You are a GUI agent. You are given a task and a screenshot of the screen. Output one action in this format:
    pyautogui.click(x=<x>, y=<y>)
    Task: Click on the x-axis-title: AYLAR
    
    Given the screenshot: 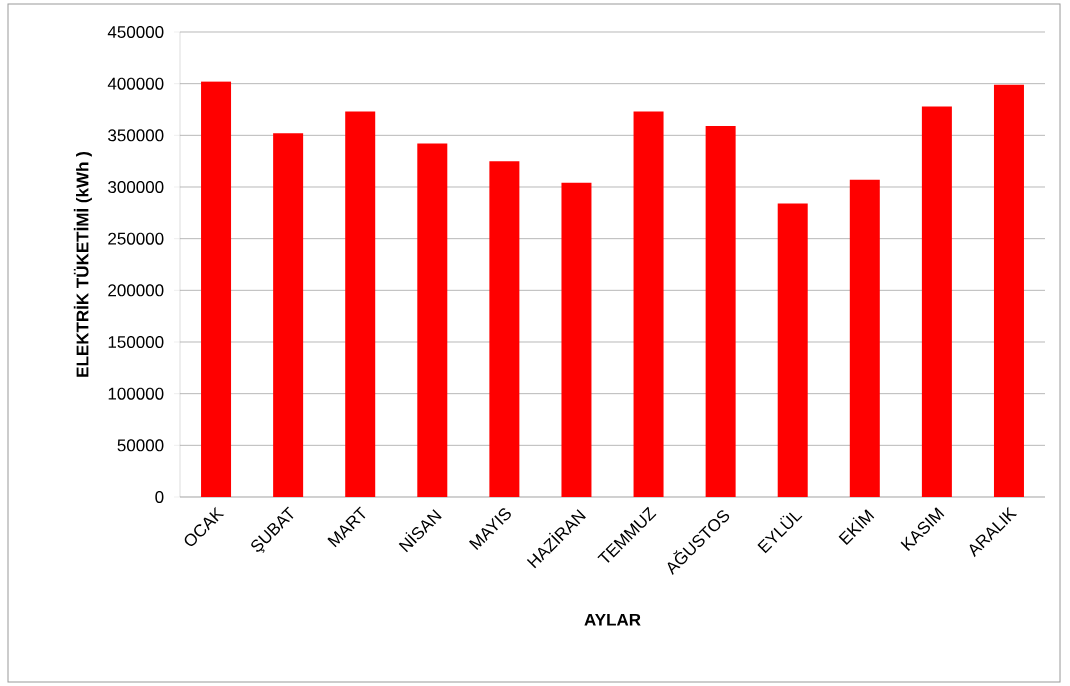 What is the action you would take?
    pyautogui.click(x=612, y=619)
    